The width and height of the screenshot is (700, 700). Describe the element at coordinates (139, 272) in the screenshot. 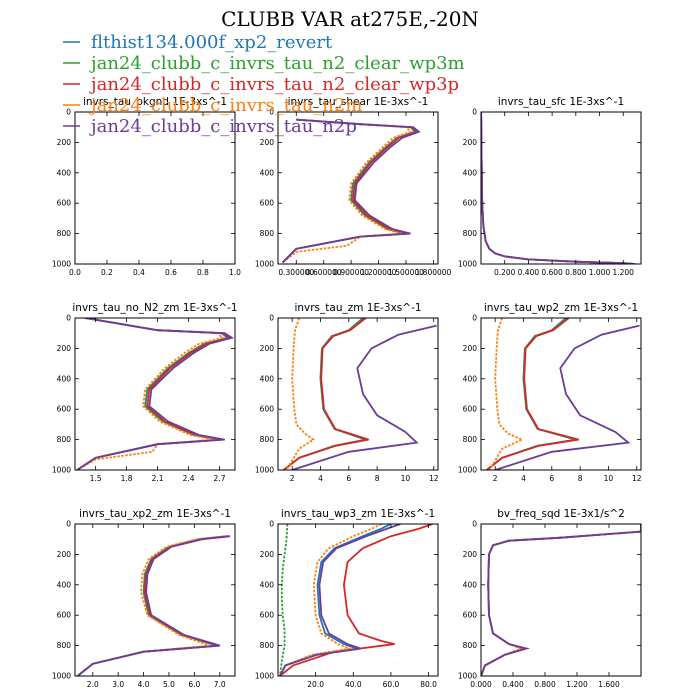

I see `x-tick-label: 0.4` at that location.